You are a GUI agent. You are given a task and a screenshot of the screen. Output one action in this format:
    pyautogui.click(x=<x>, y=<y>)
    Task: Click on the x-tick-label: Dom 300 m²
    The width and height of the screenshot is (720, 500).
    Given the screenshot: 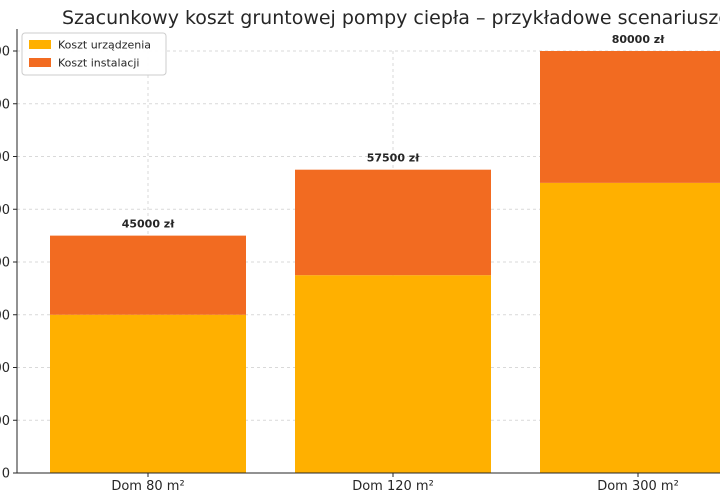 What is the action you would take?
    pyautogui.click(x=638, y=486)
    